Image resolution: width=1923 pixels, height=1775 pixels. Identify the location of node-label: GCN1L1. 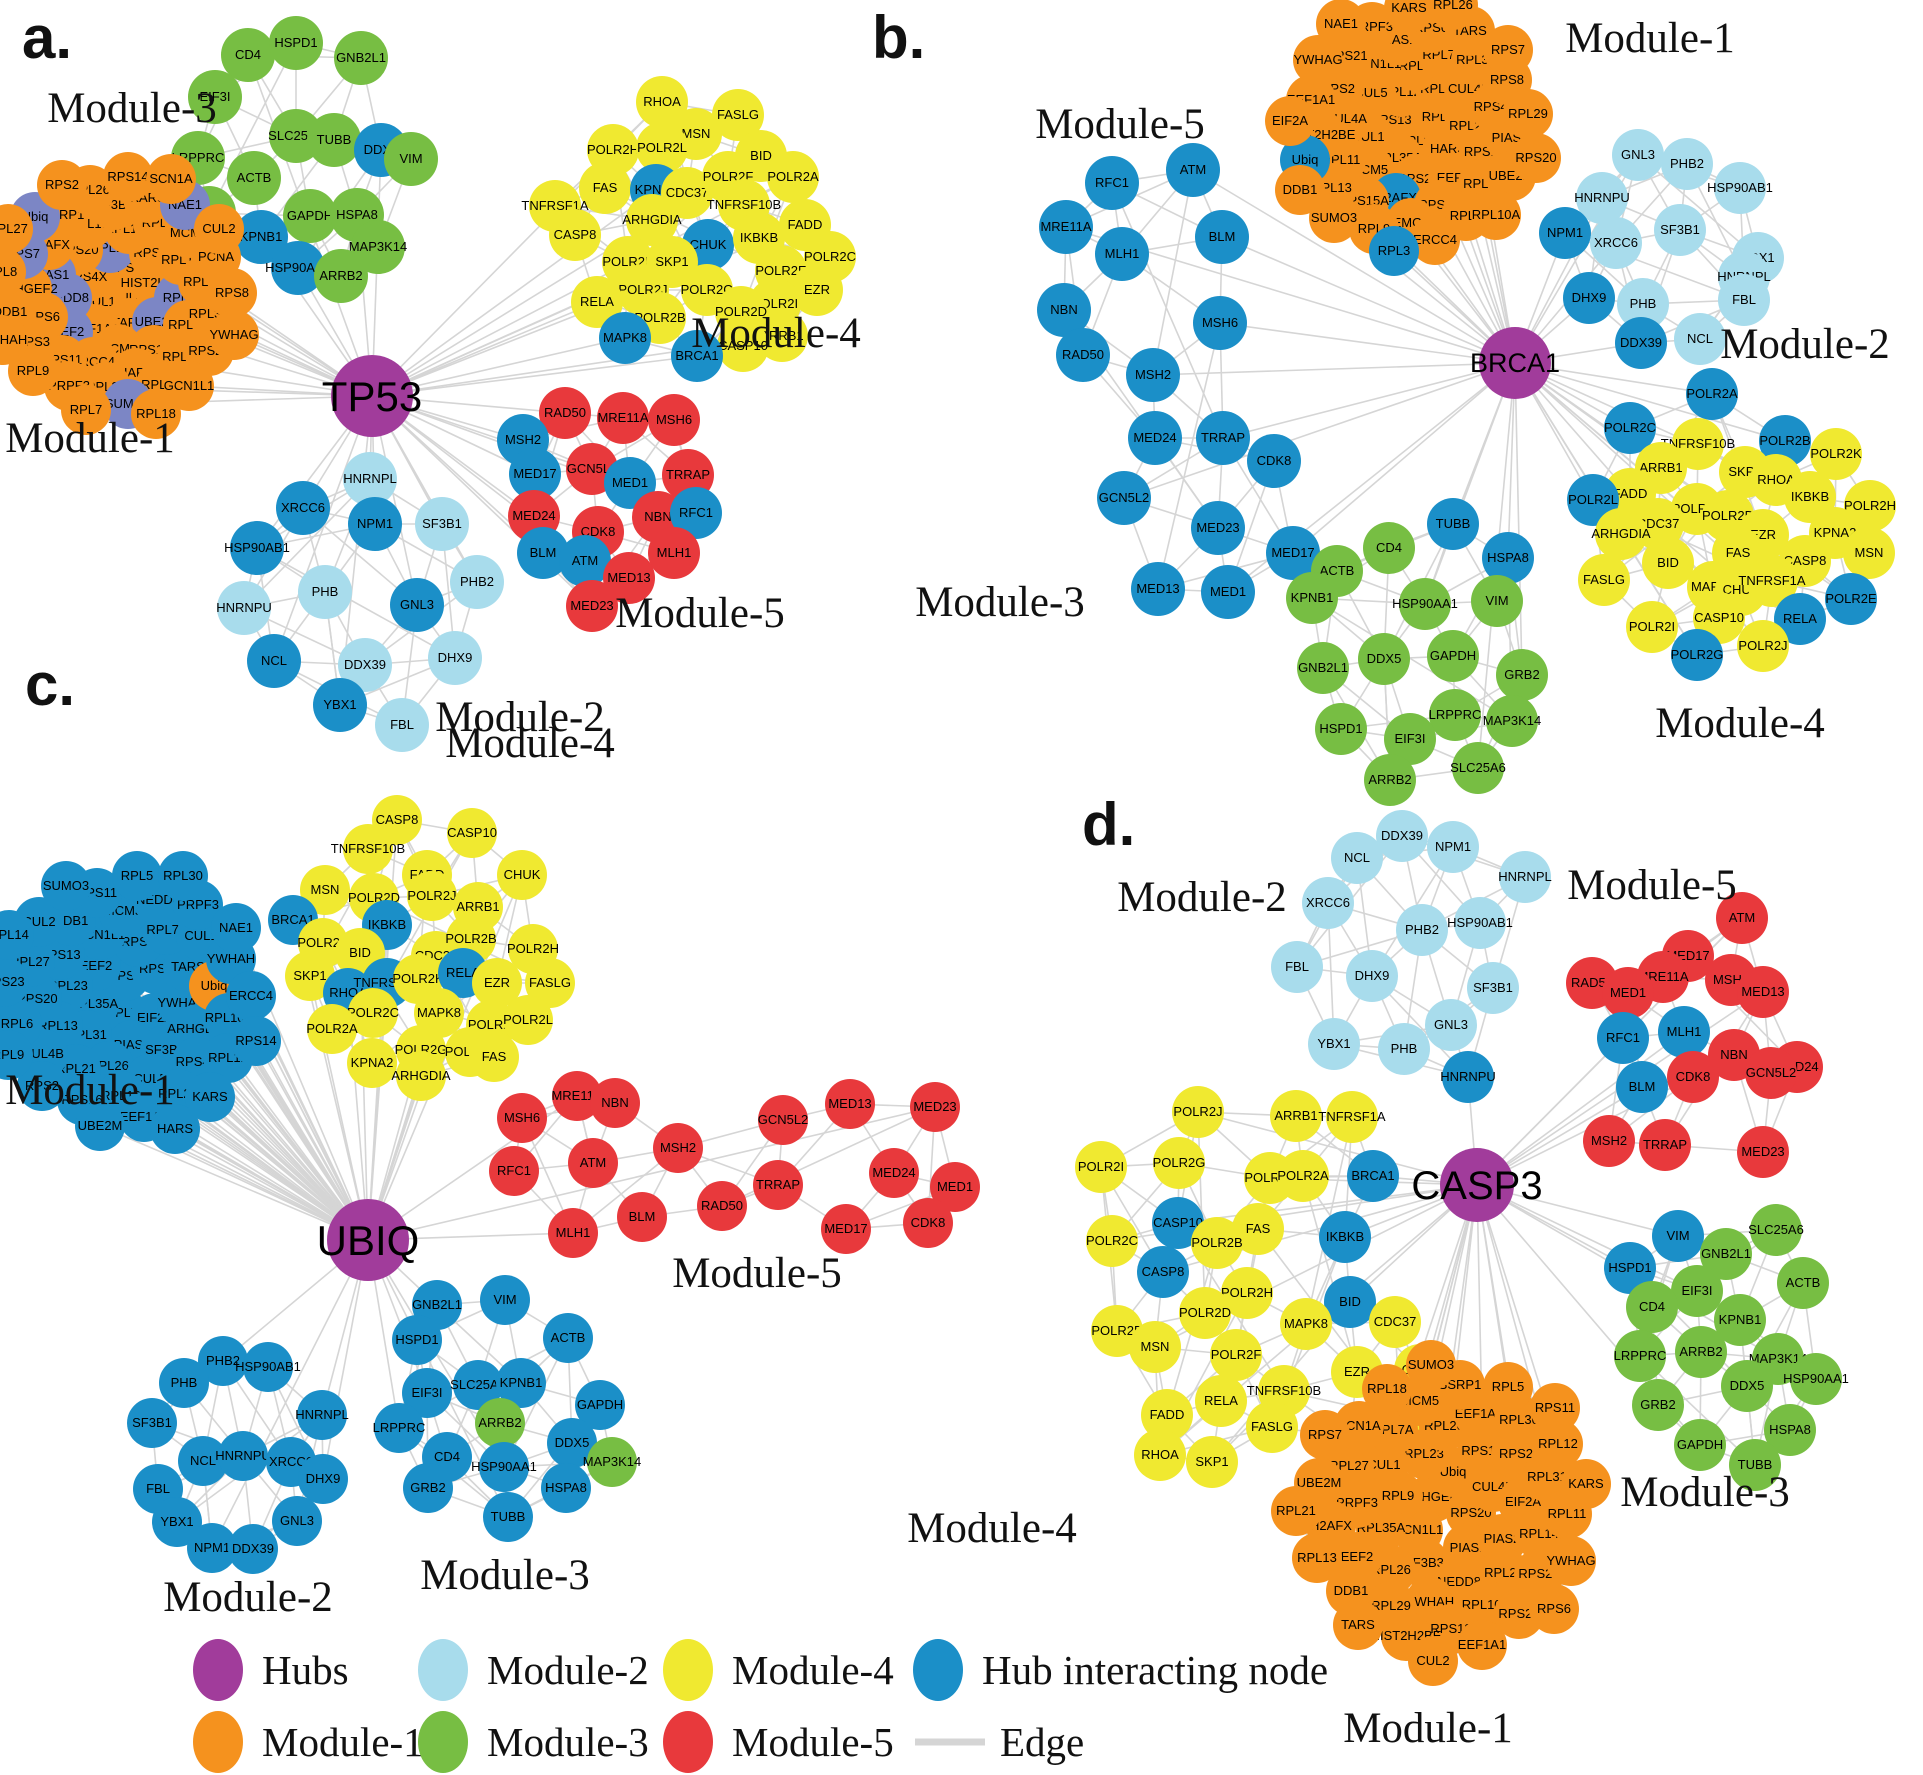
(189, 385).